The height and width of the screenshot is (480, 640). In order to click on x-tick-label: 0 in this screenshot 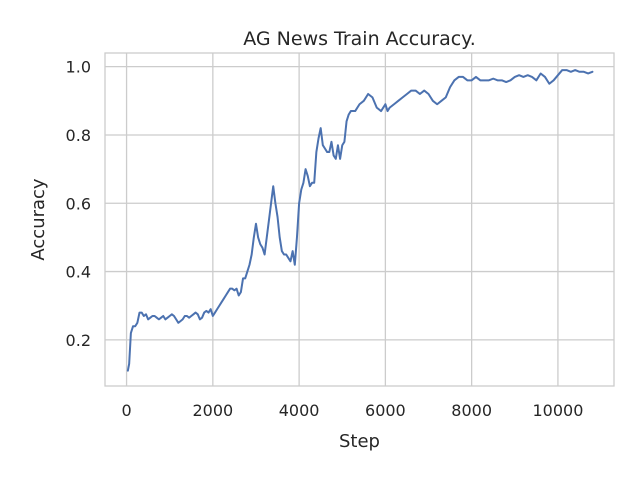, I will do `click(126, 410)`.